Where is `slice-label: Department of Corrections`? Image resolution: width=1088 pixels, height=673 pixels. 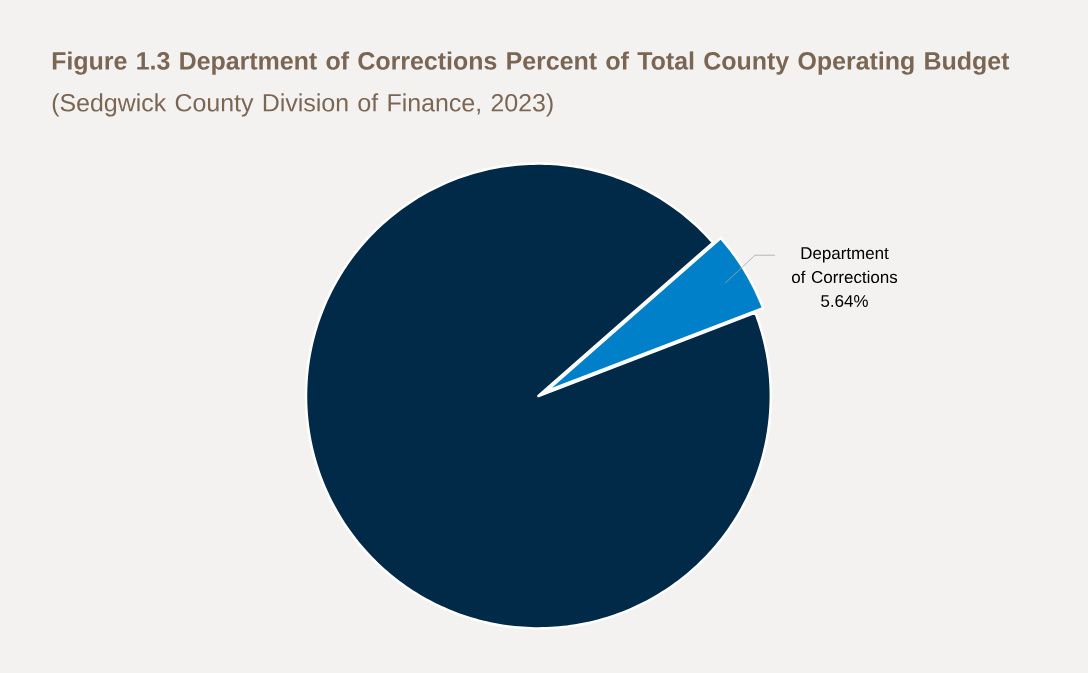
slice-label: Department of Corrections is located at coordinates (844, 265).